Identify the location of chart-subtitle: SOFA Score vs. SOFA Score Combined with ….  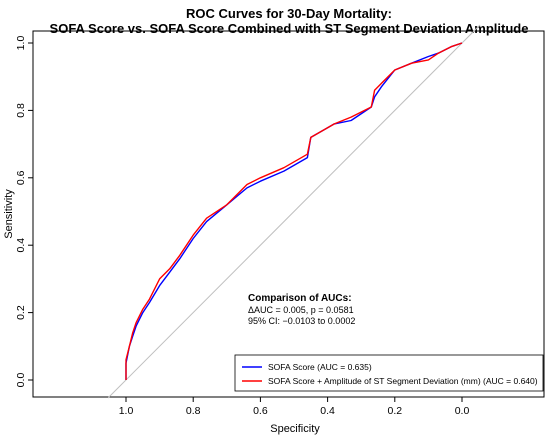
(289, 28).